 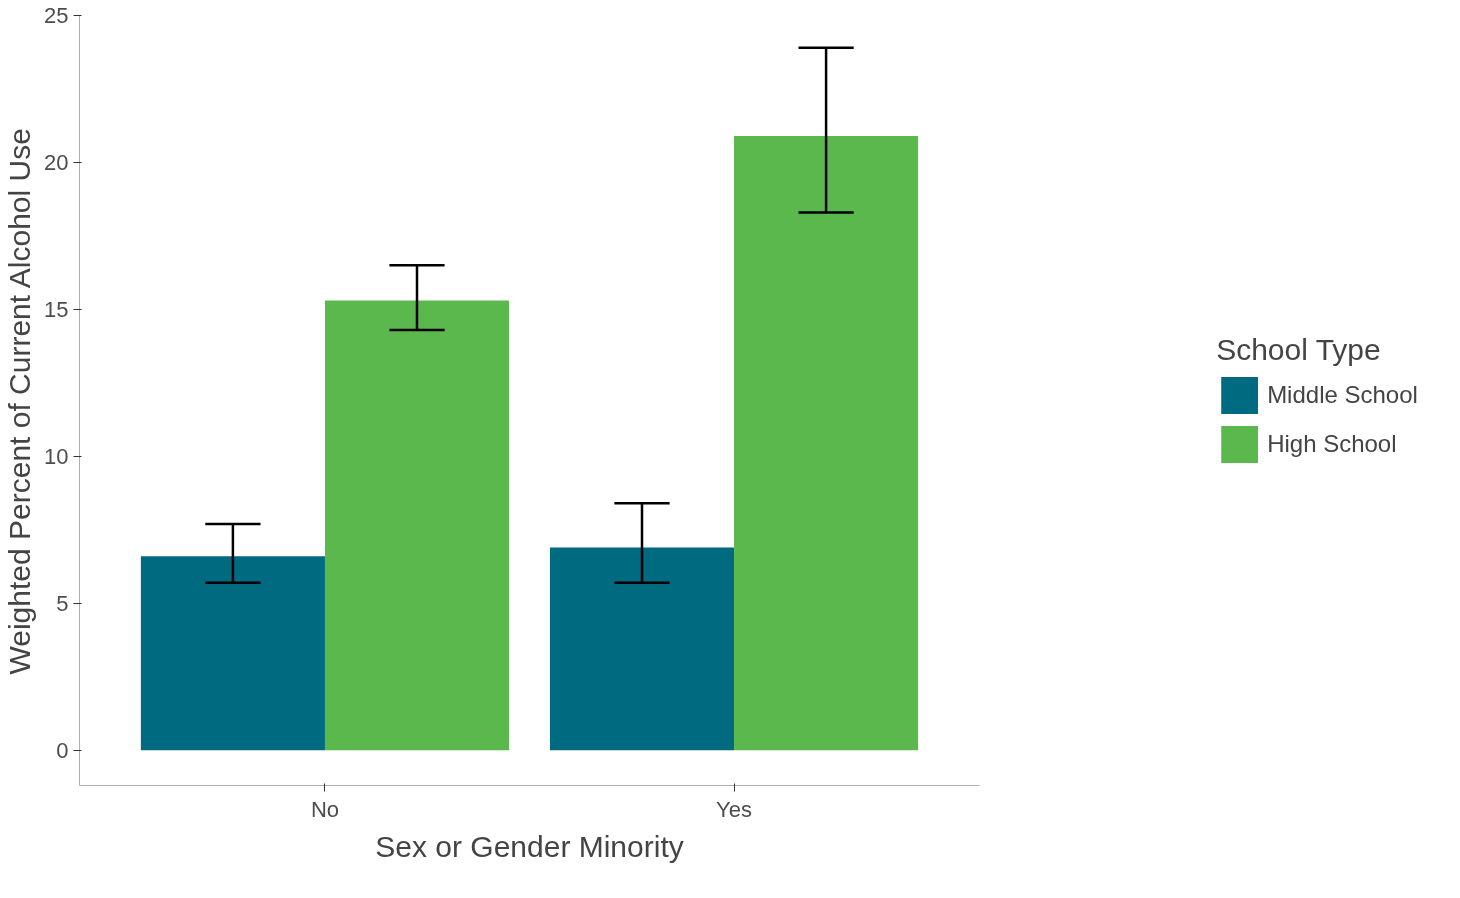 I want to click on y-tick-label: 25, so click(x=56, y=15).